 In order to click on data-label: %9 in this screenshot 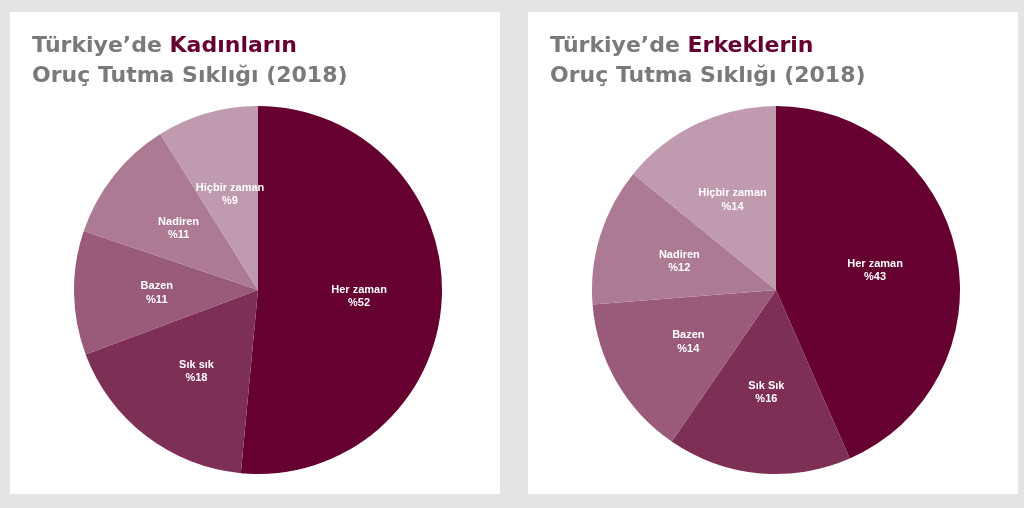, I will do `click(230, 199)`.